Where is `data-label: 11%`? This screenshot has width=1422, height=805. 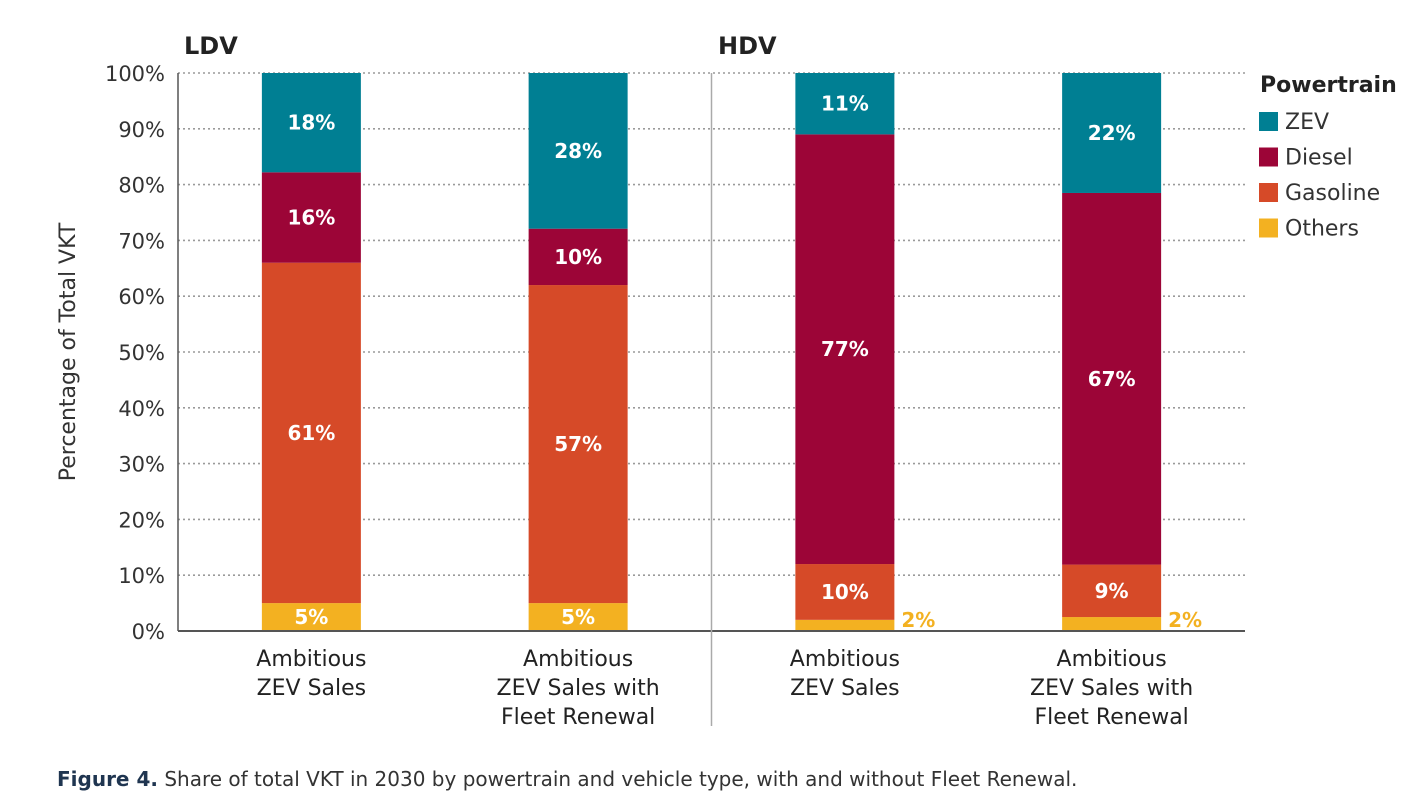 data-label: 11% is located at coordinates (845, 104).